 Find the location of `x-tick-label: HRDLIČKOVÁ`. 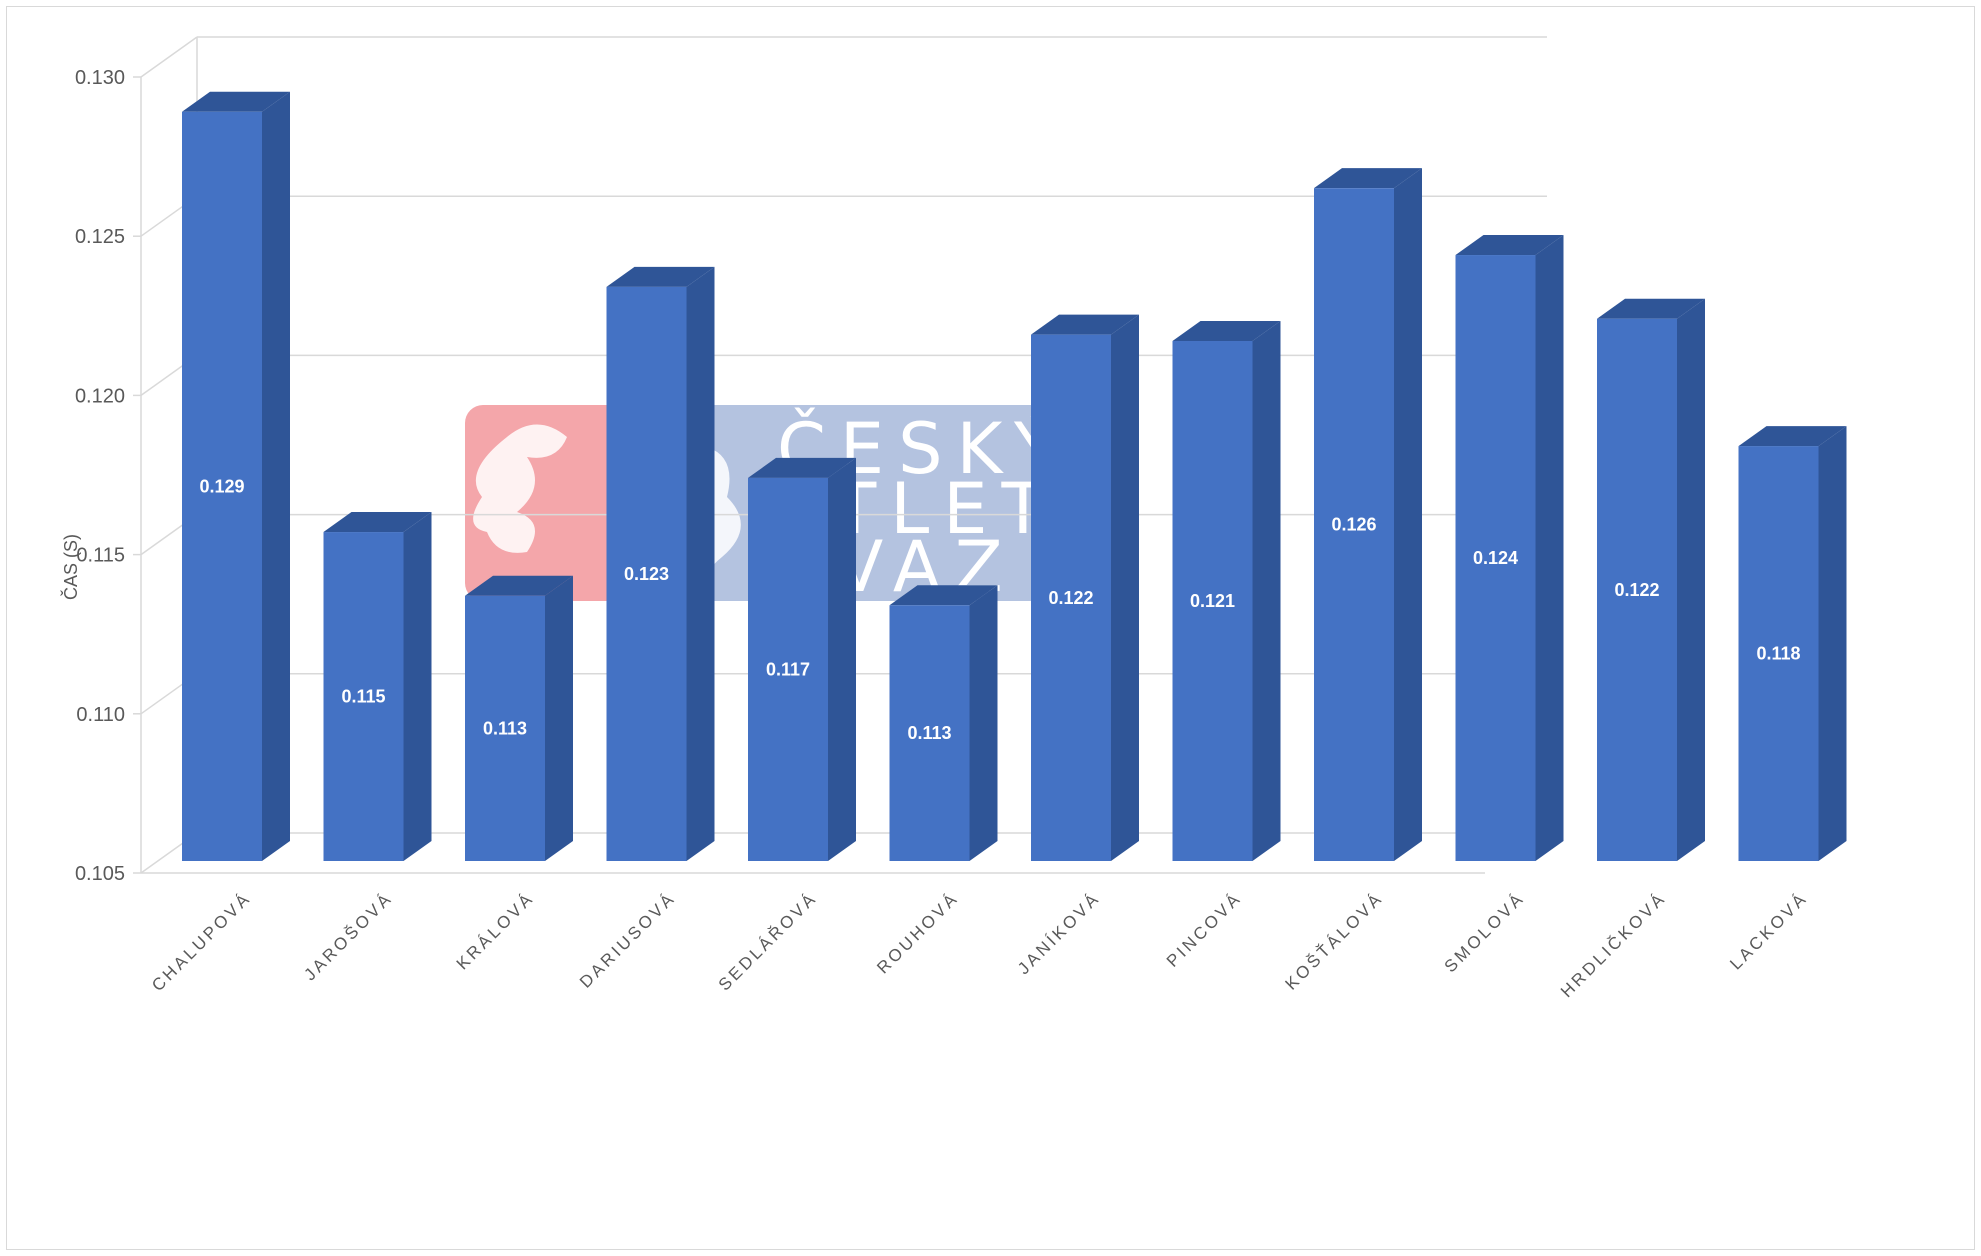

x-tick-label: HRDLIČKOVÁ is located at coordinates (1613, 944).